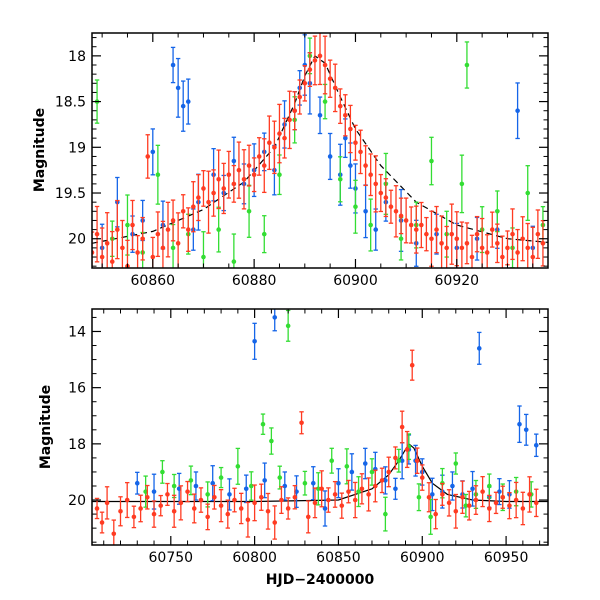 The height and width of the screenshot is (600, 600). What do you see at coordinates (70, 103) in the screenshot?
I see `y-tick-label: 18.5` at bounding box center [70, 103].